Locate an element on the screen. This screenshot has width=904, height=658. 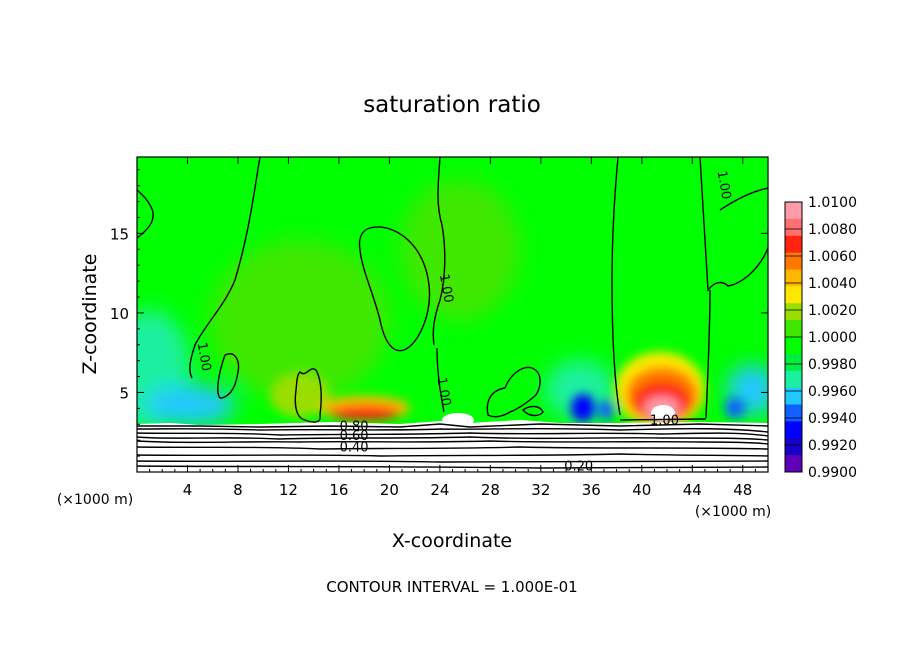
colorbar-label: 0.9960 is located at coordinates (832, 392).